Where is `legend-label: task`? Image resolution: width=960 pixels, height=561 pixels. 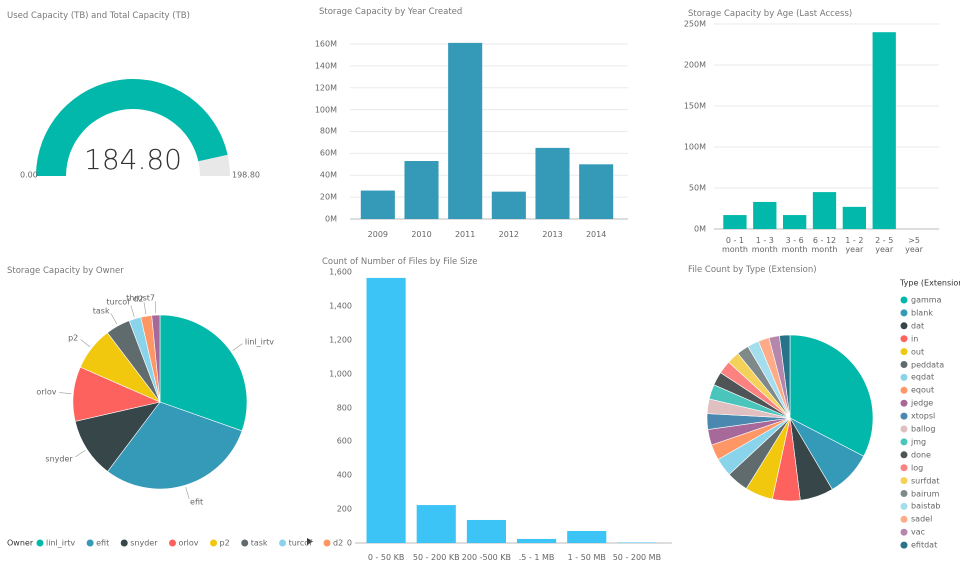 legend-label: task is located at coordinates (259, 543).